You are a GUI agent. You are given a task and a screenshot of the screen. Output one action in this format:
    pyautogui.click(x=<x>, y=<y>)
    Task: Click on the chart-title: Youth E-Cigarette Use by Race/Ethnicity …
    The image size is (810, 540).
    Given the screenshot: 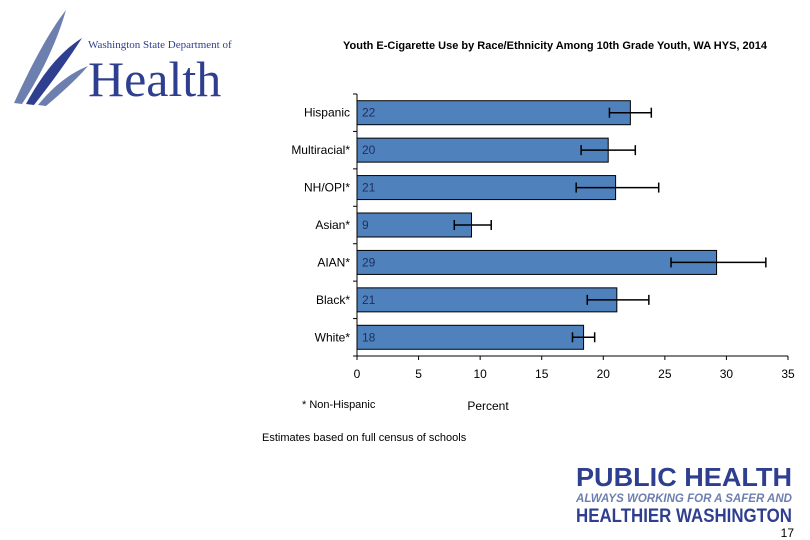 What is the action you would take?
    pyautogui.click(x=555, y=46)
    